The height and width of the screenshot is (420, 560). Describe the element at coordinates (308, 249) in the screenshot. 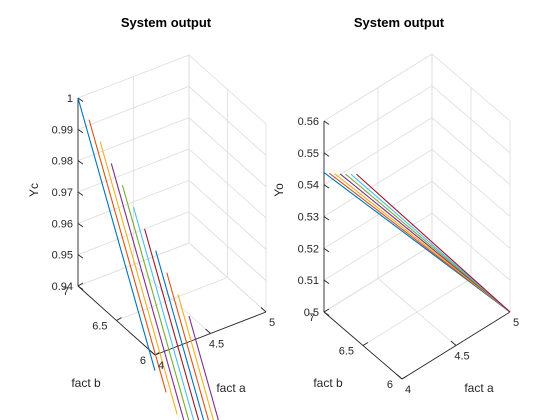

I see `z-tick-label: 0.52` at that location.